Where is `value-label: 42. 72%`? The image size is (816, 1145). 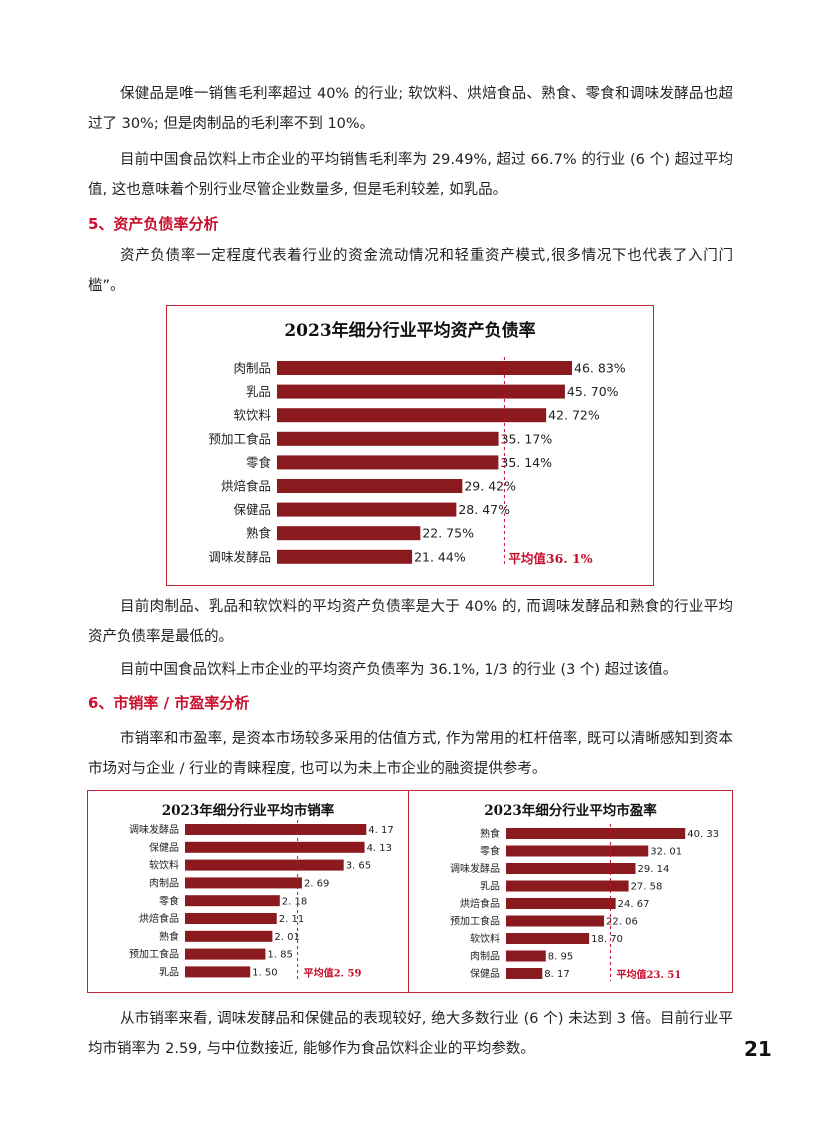 value-label: 42. 72% is located at coordinates (574, 415).